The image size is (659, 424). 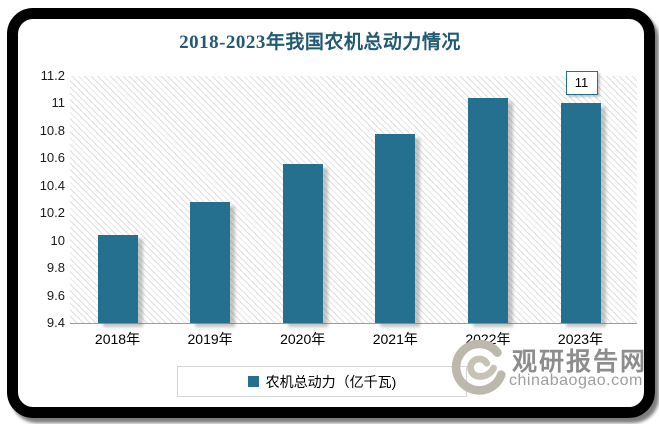 What do you see at coordinates (395, 339) in the screenshot?
I see `x-tick-label: 2021年` at bounding box center [395, 339].